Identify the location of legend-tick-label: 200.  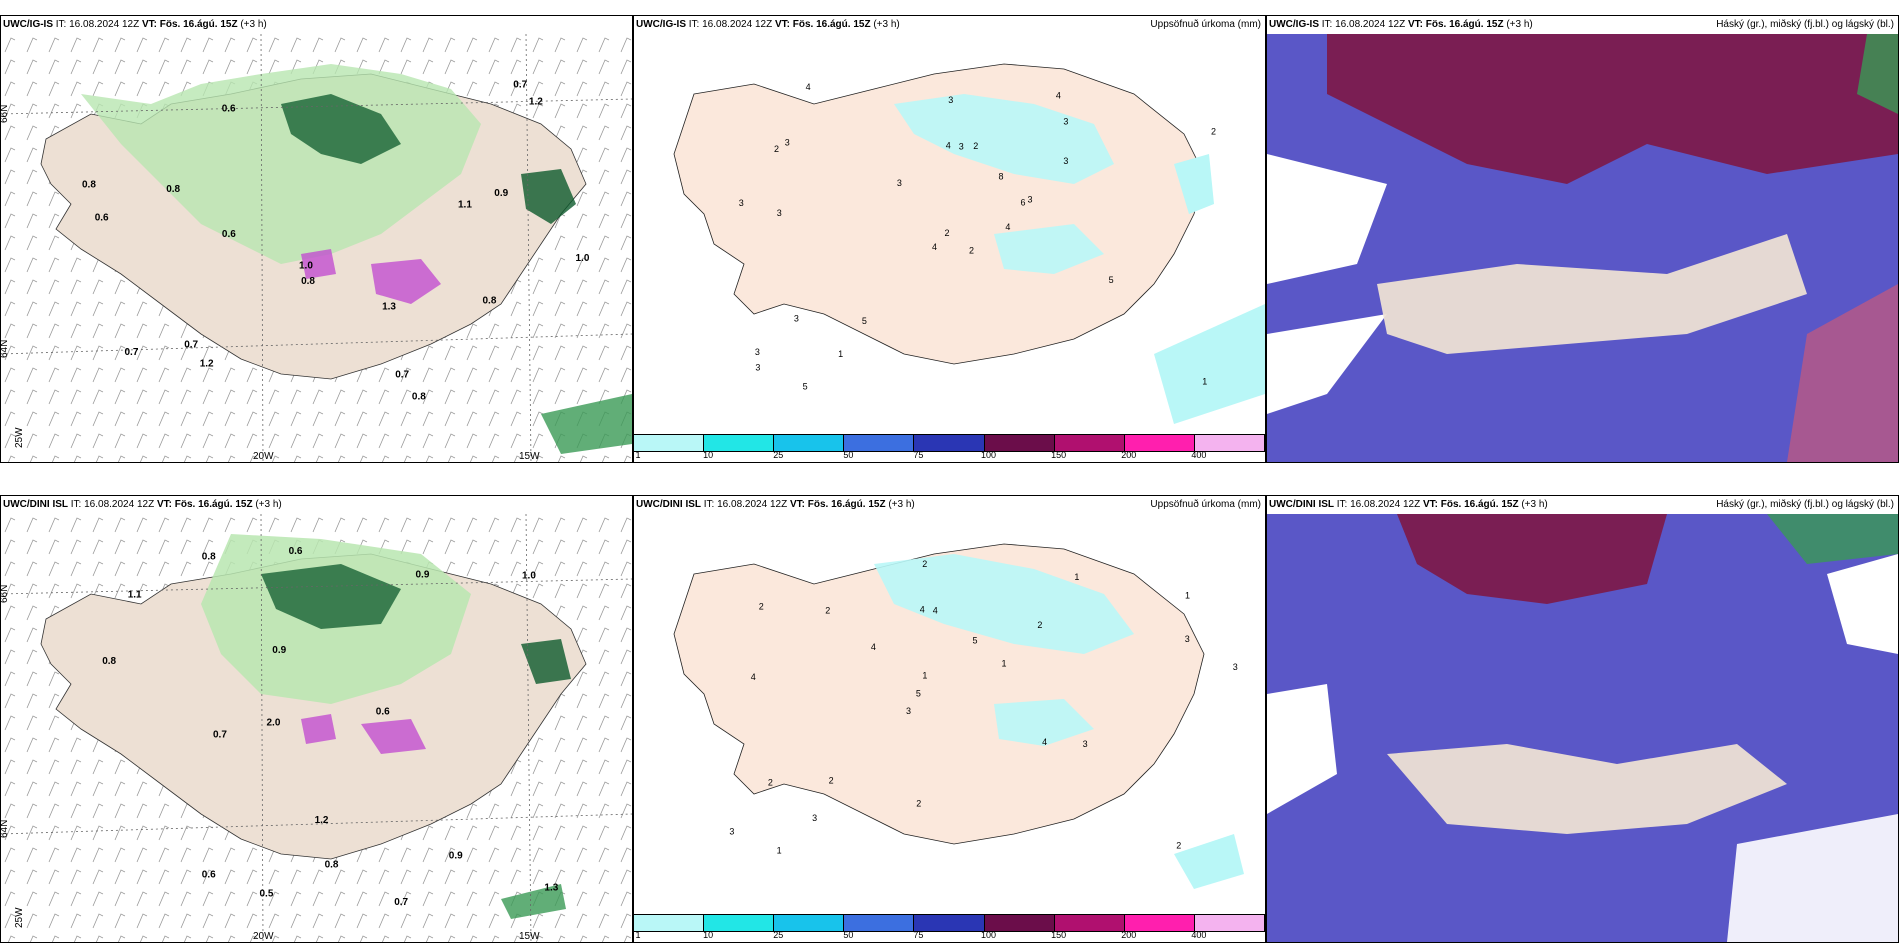
(1129, 455).